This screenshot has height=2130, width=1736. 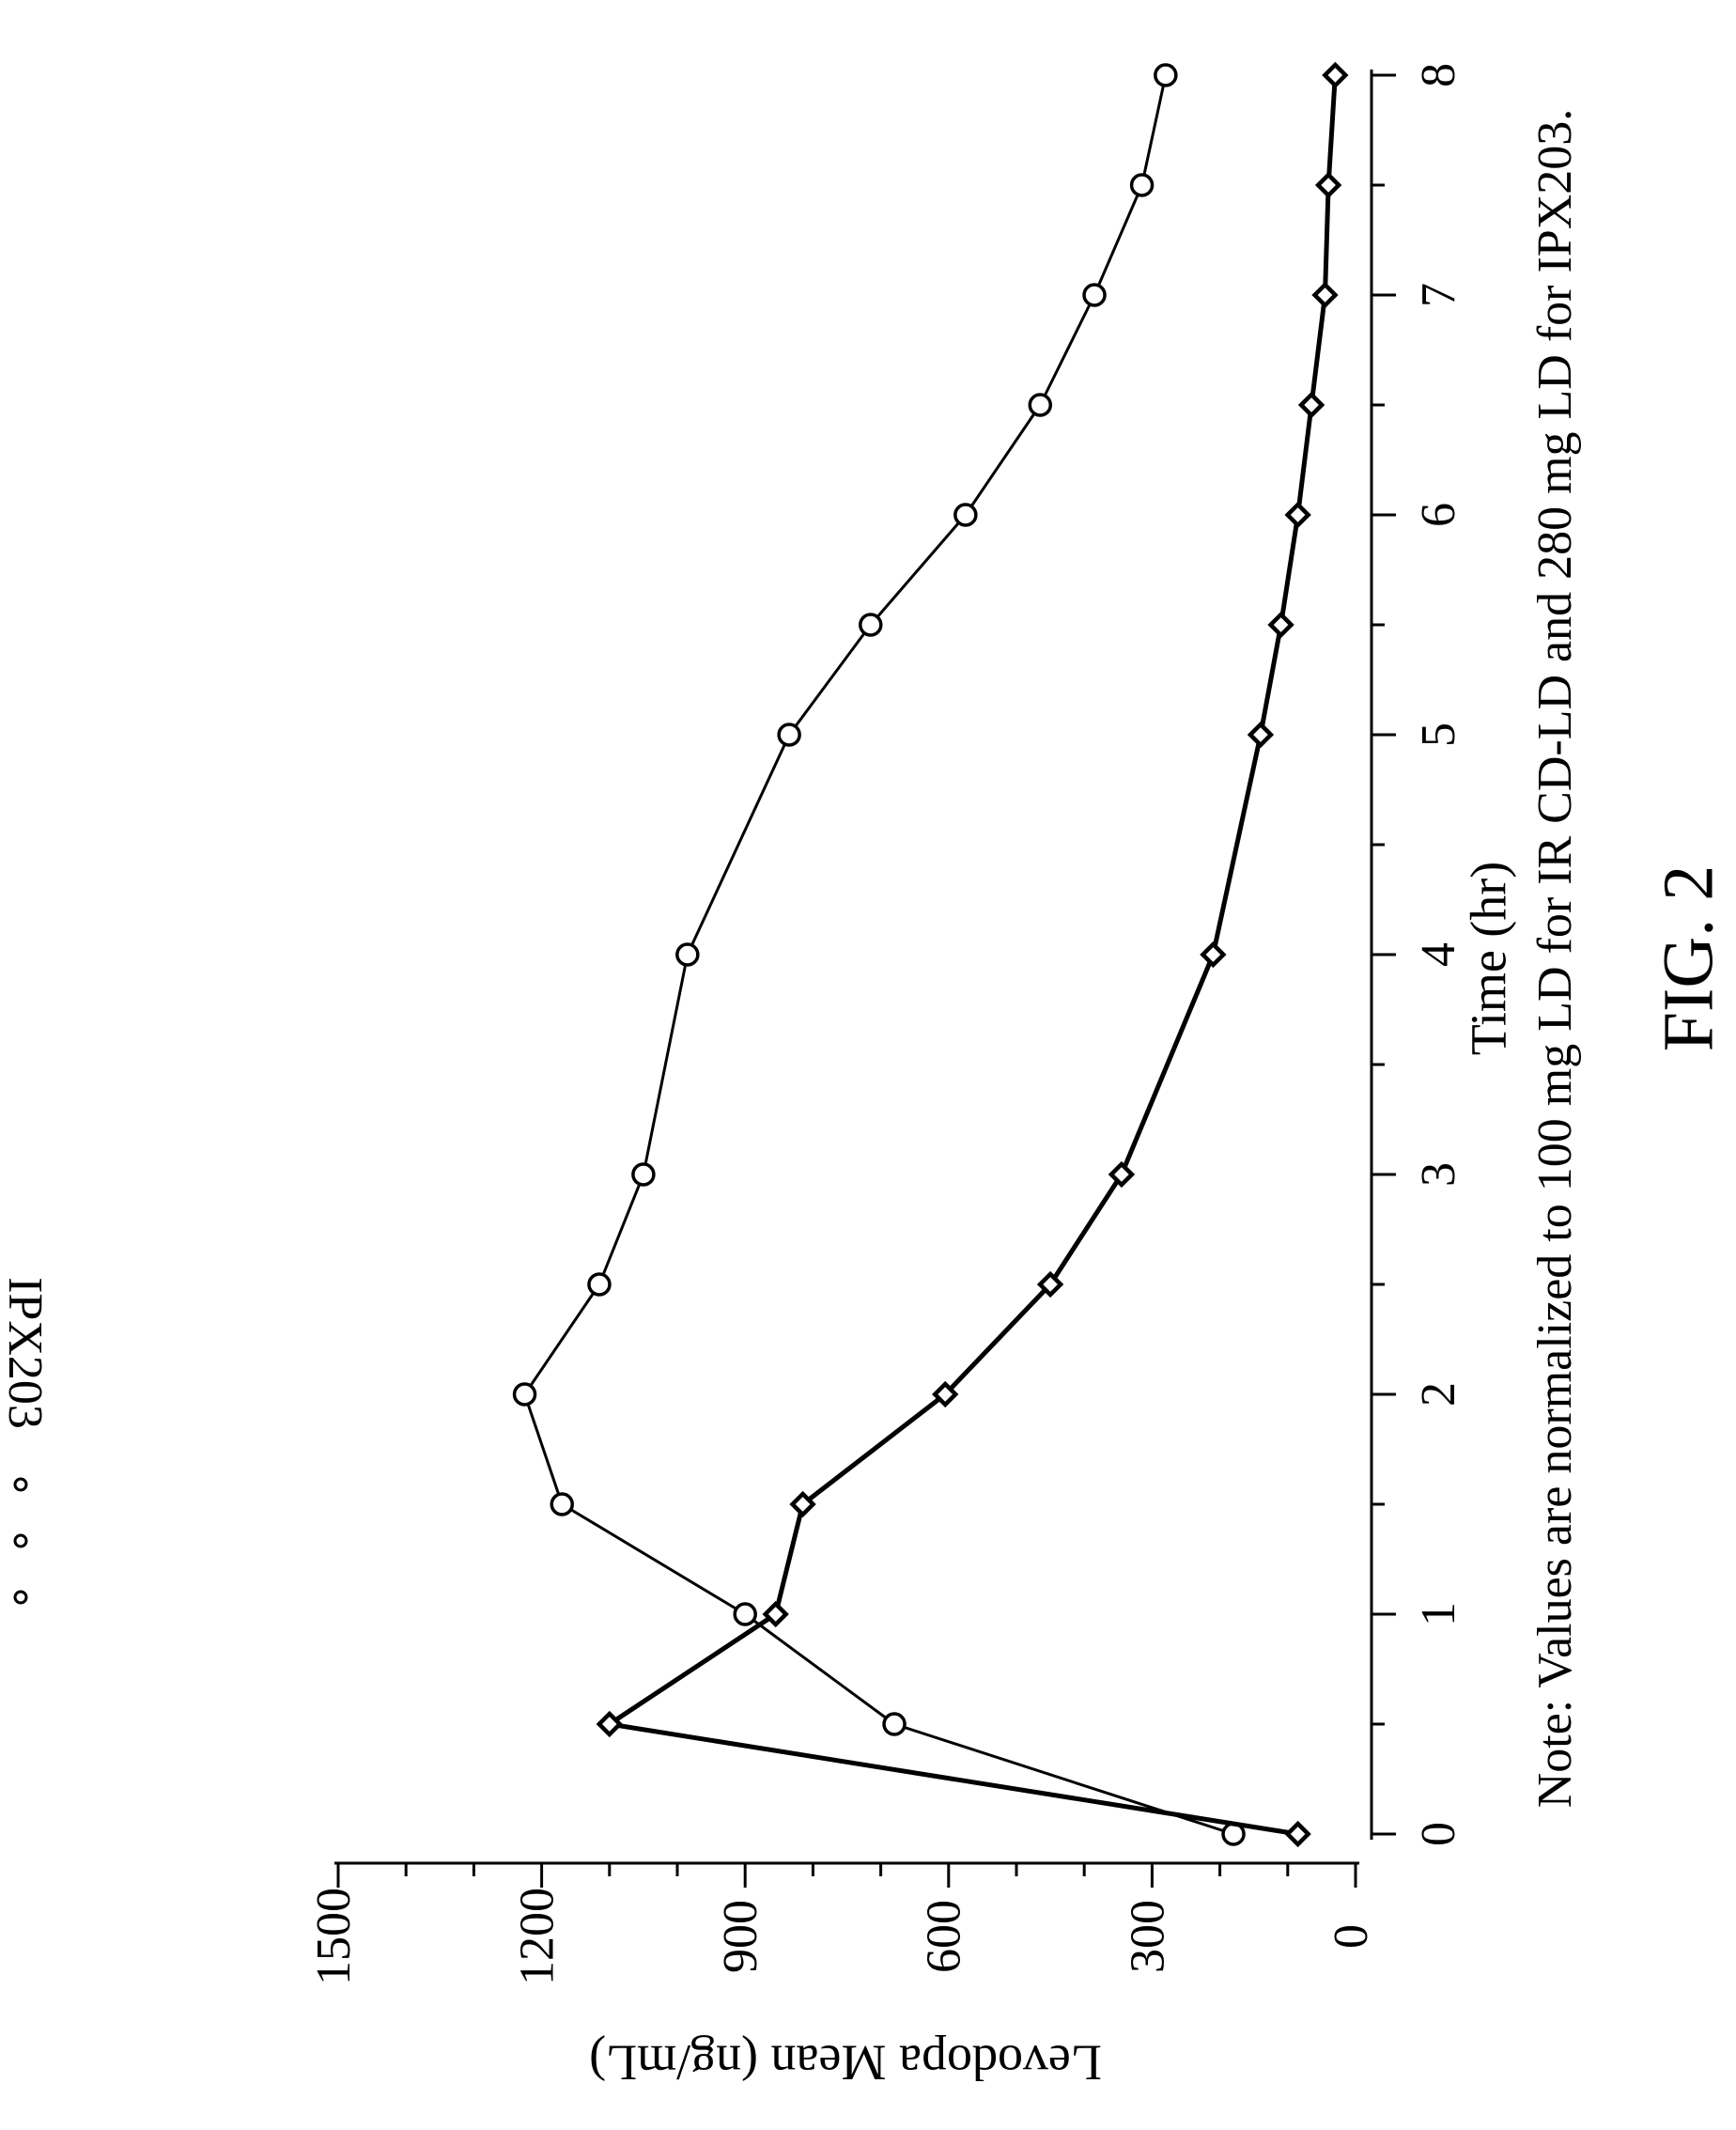 I want to click on x-tick-label: 3, so click(x=1438, y=1175).